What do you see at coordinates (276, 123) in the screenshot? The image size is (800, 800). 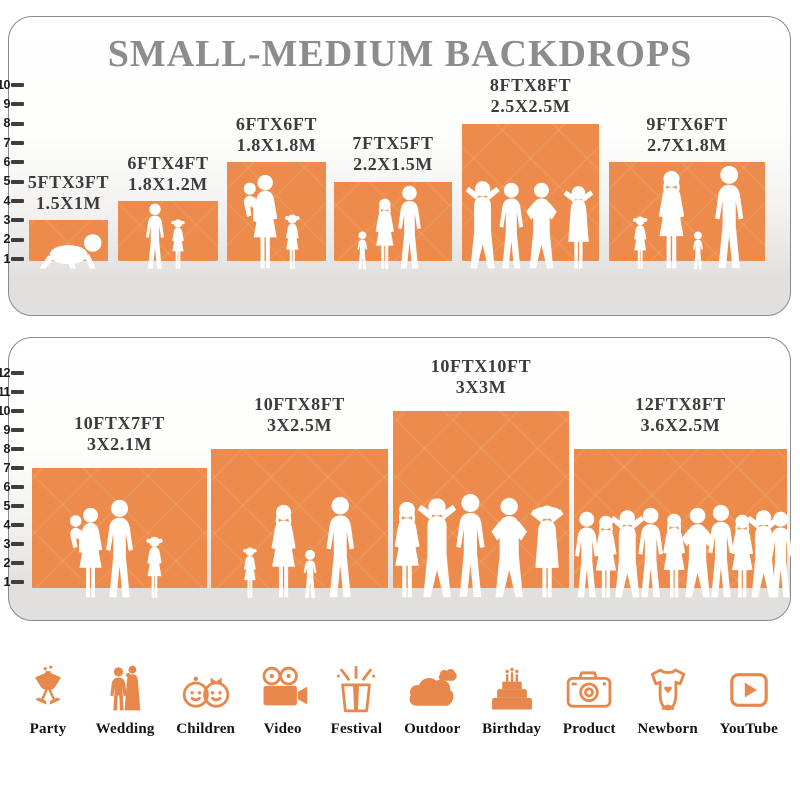 I see `size-feet: 6FTX6FT` at bounding box center [276, 123].